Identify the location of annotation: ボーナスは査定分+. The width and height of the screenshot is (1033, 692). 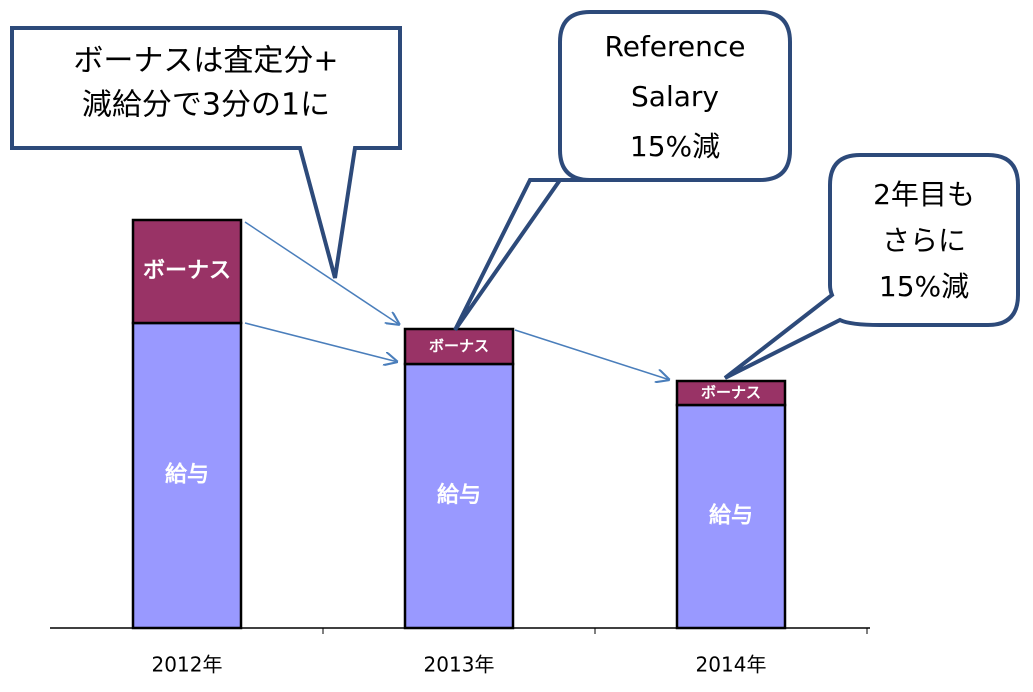
(205, 61).